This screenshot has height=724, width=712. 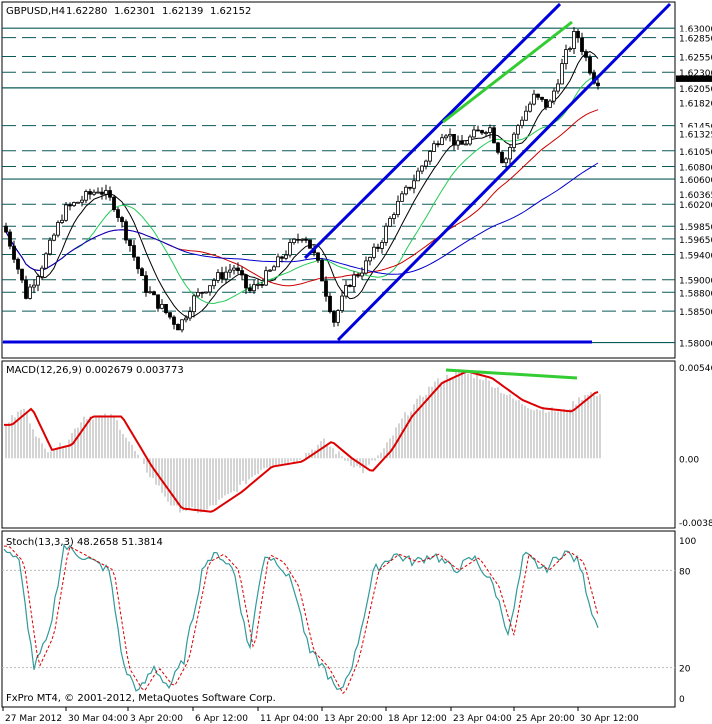 What do you see at coordinates (98, 719) in the screenshot?
I see `time-axis-label: 30 Mar 04:00` at bounding box center [98, 719].